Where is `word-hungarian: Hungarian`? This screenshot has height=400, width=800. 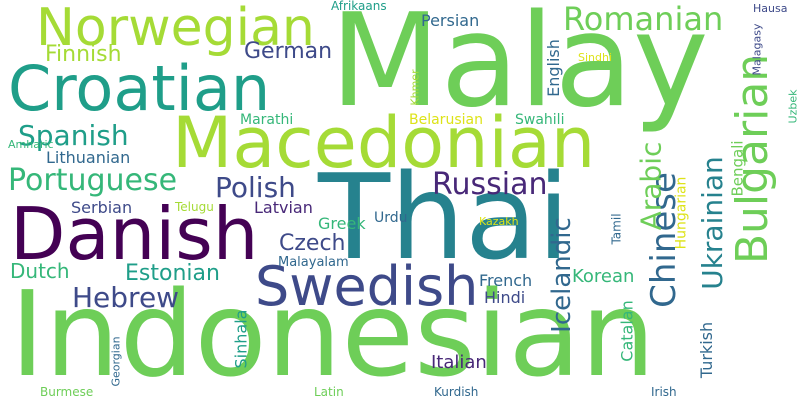 word-hungarian: Hungarian is located at coordinates (681, 213).